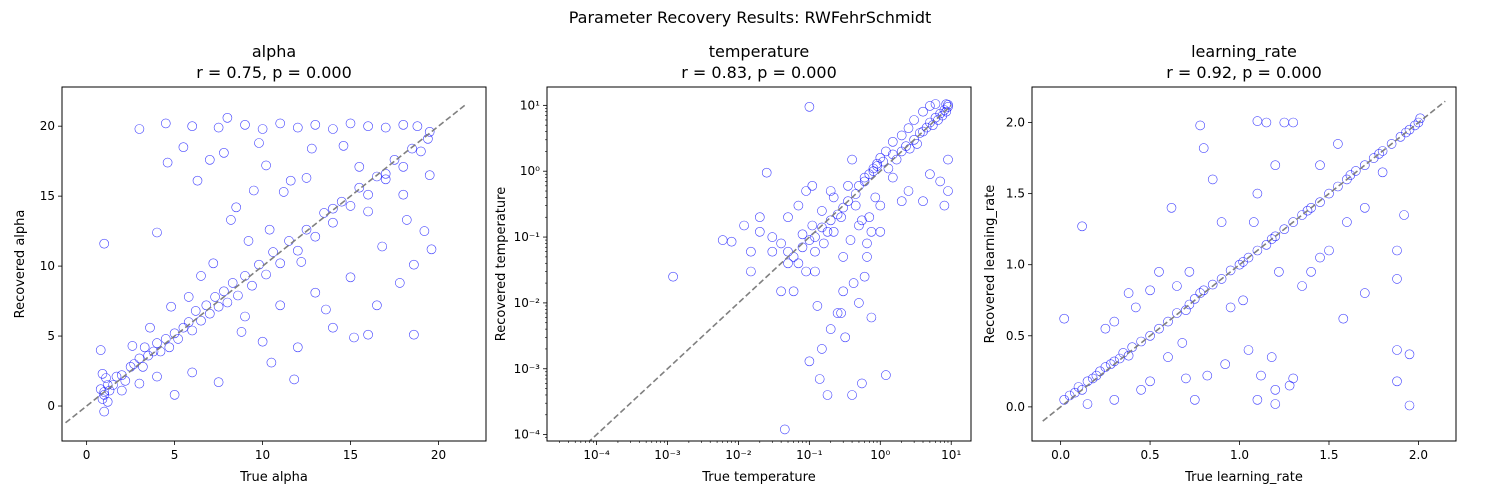  Describe the element at coordinates (175, 455) in the screenshot. I see `chart-1-xtick-label: 5` at that location.